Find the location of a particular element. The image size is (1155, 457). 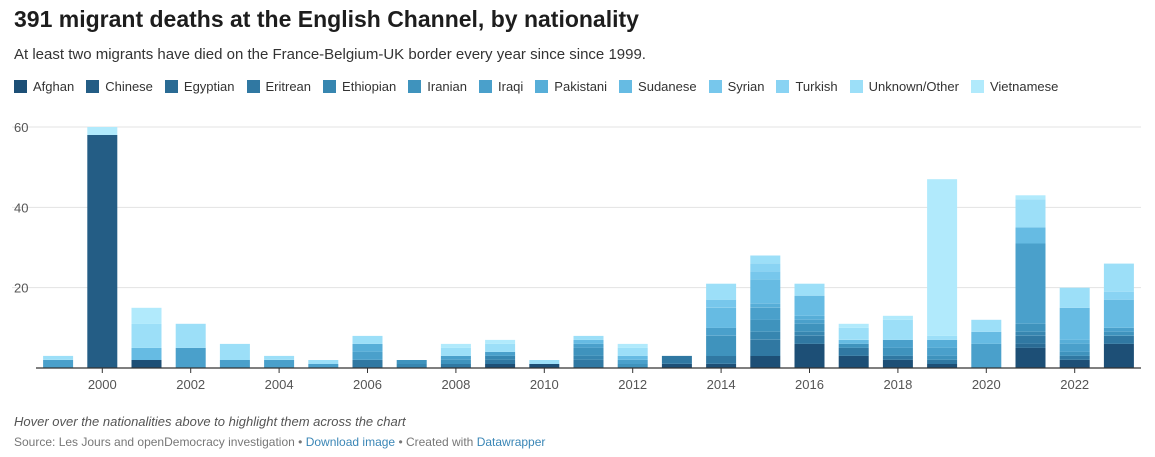

bar-segment-eritrean-2006 is located at coordinates (367, 364).